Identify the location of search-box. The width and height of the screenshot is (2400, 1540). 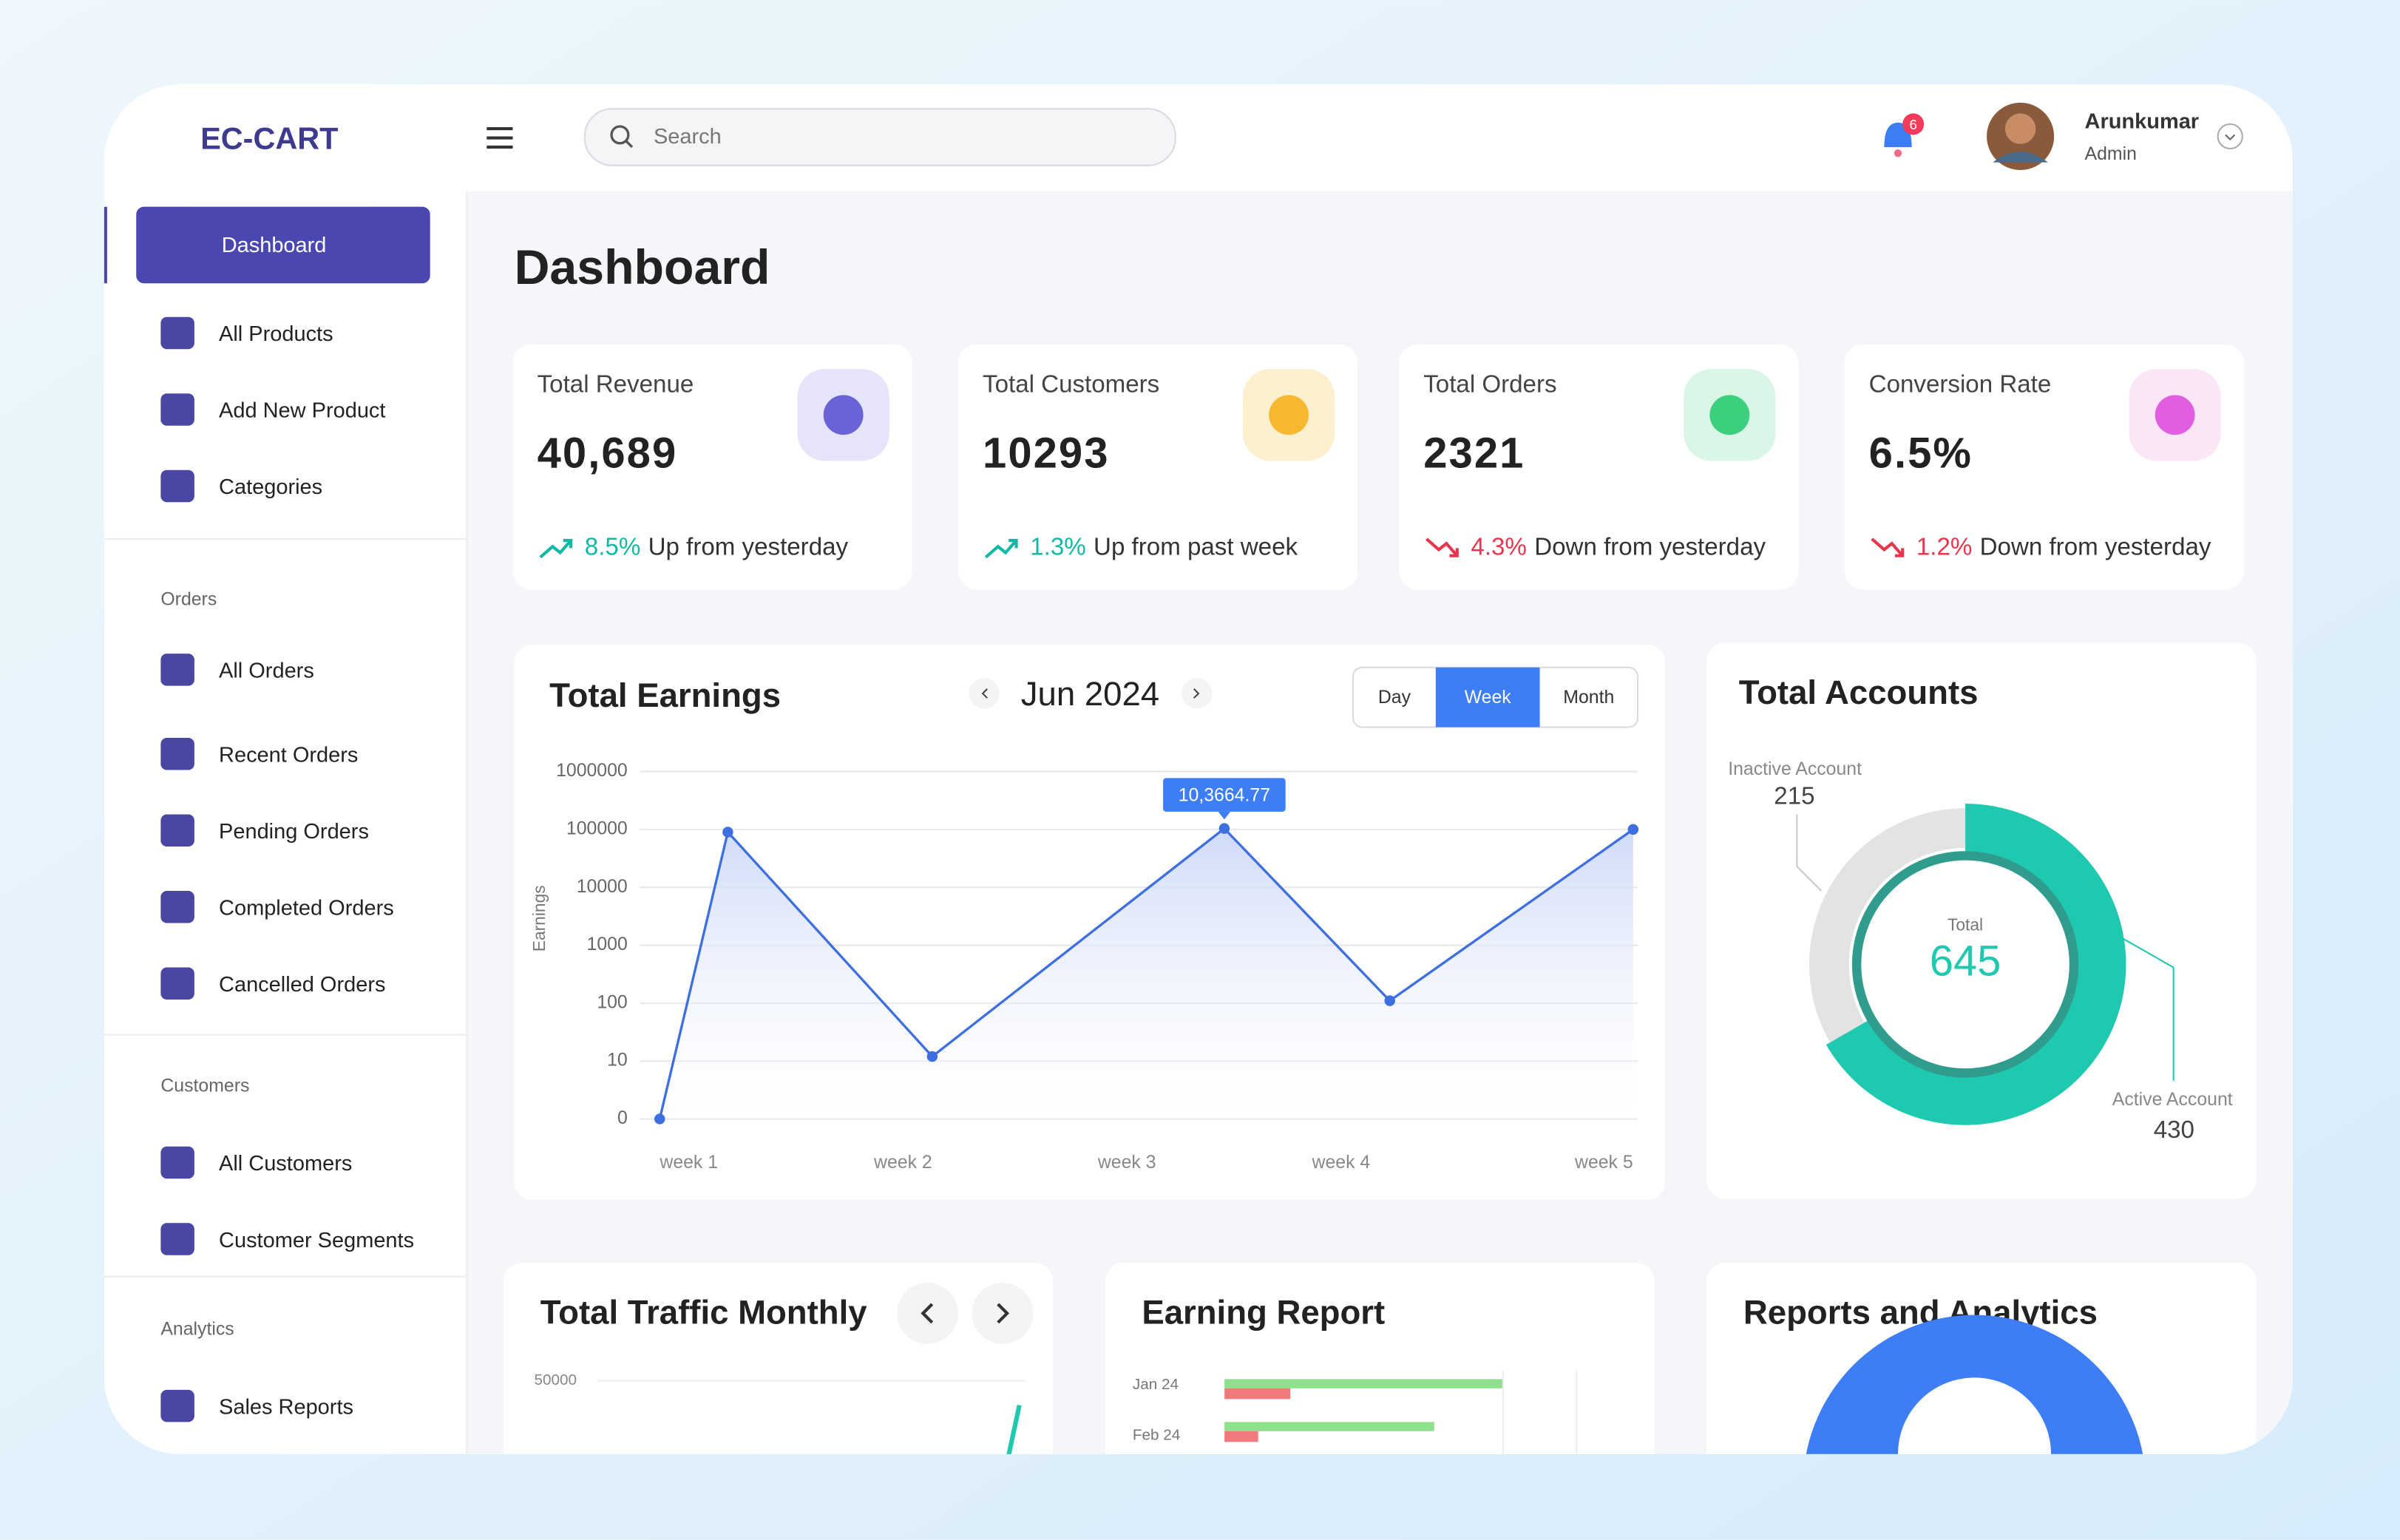
(880, 137).